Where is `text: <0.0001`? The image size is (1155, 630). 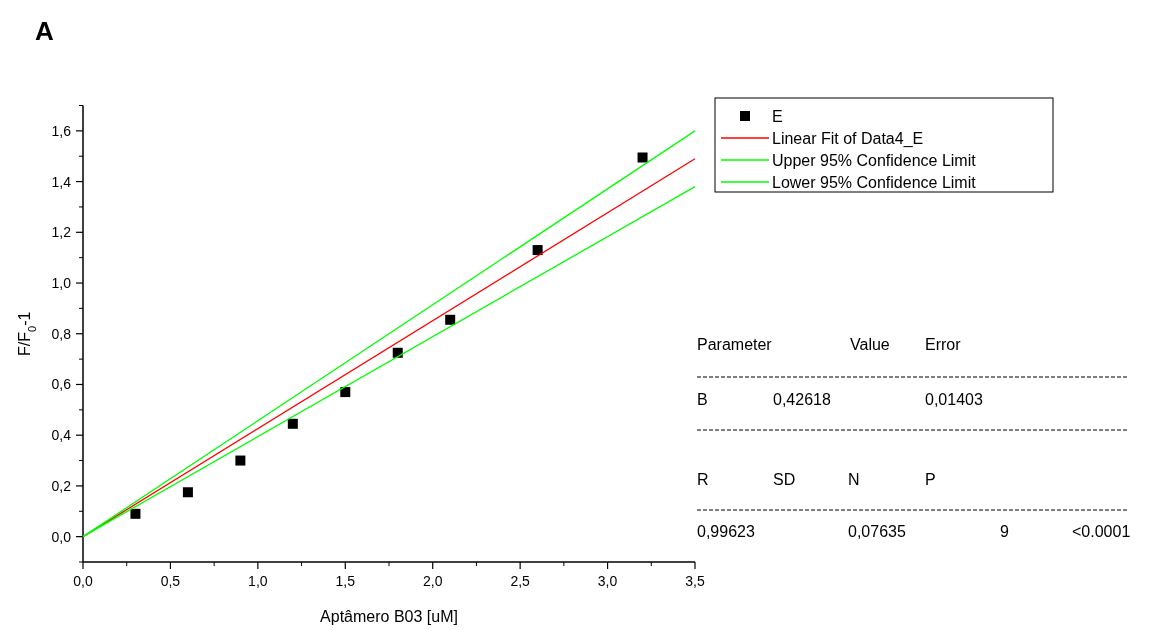 text: <0.0001 is located at coordinates (1101, 531).